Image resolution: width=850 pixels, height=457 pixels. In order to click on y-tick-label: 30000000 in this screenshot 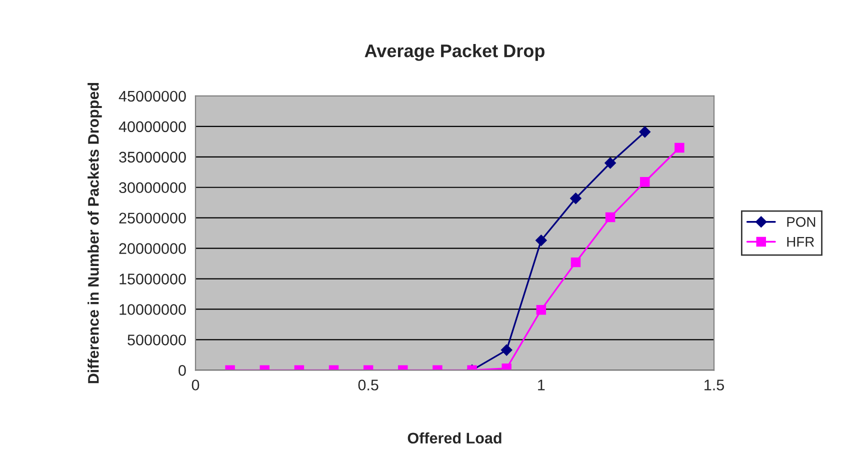, I will do `click(152, 188)`.